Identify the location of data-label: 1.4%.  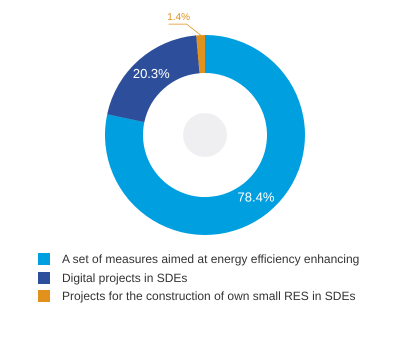
(178, 17).